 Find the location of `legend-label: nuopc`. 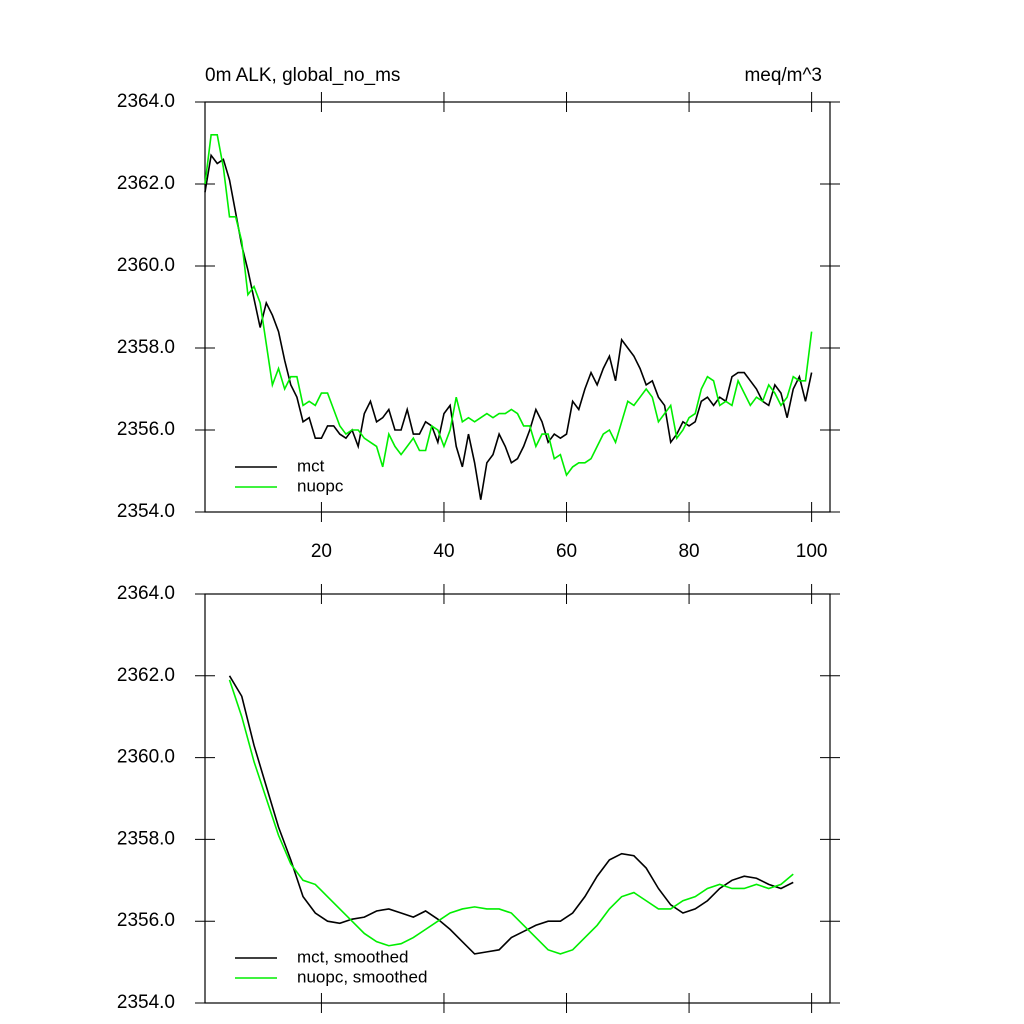

legend-label: nuopc is located at coordinates (320, 485).